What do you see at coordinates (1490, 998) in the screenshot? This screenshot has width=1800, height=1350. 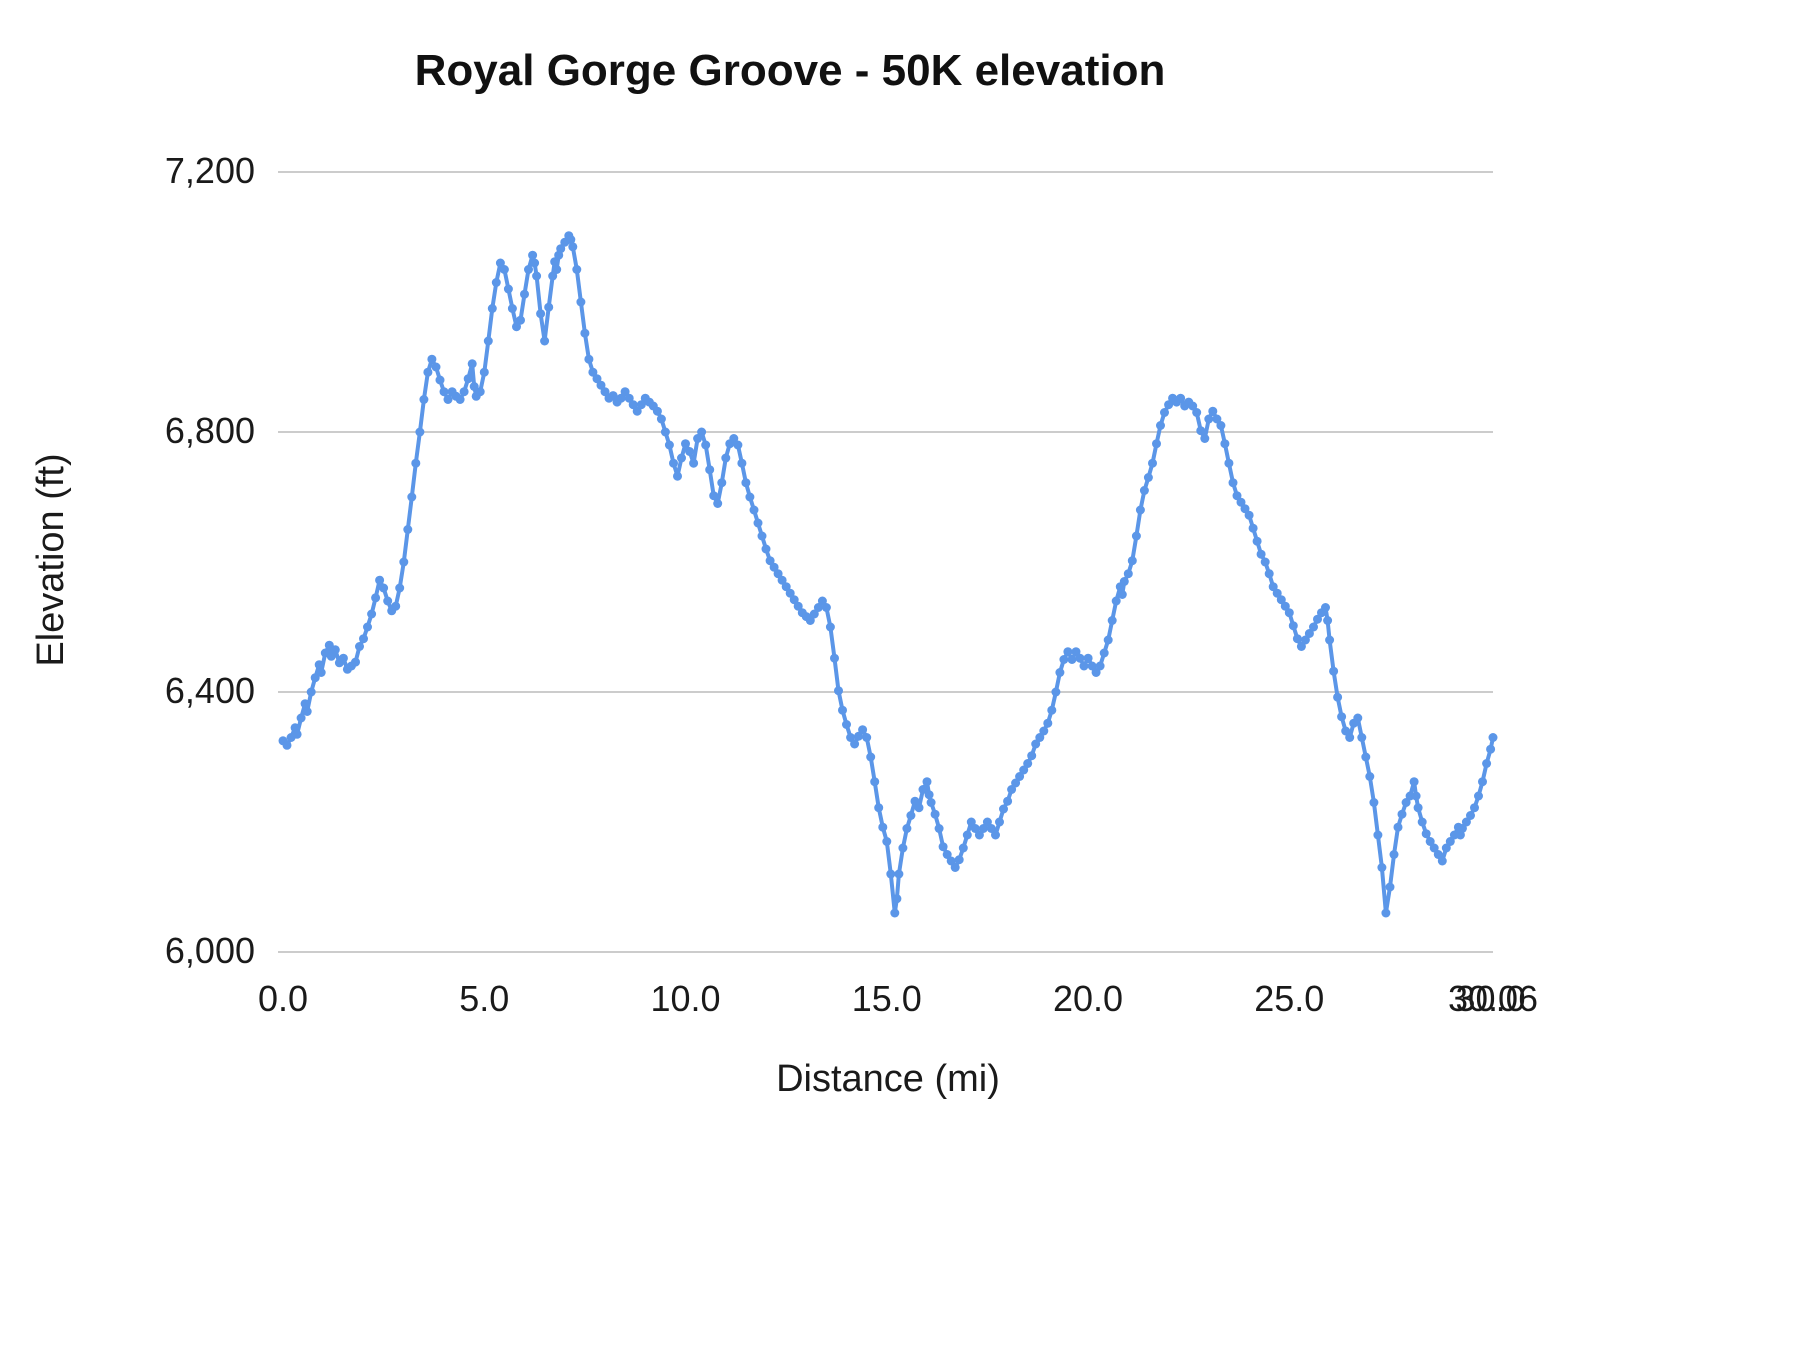 I see `x-tick-label: 30.0` at bounding box center [1490, 998].